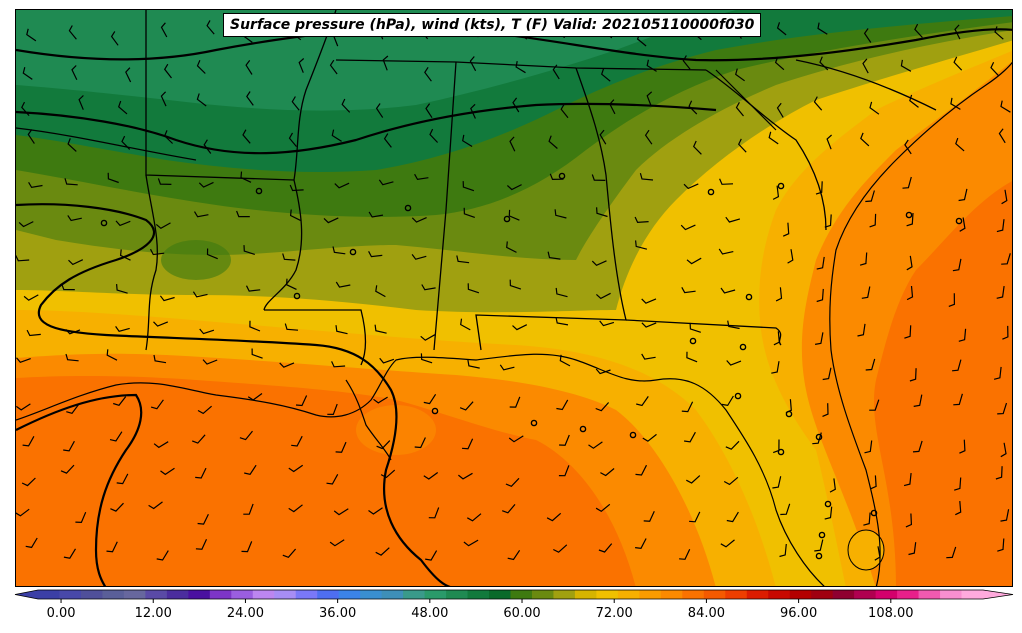 The width and height of the screenshot is (1022, 633). I want to click on colorbar-tick-label: 84.00, so click(706, 613).